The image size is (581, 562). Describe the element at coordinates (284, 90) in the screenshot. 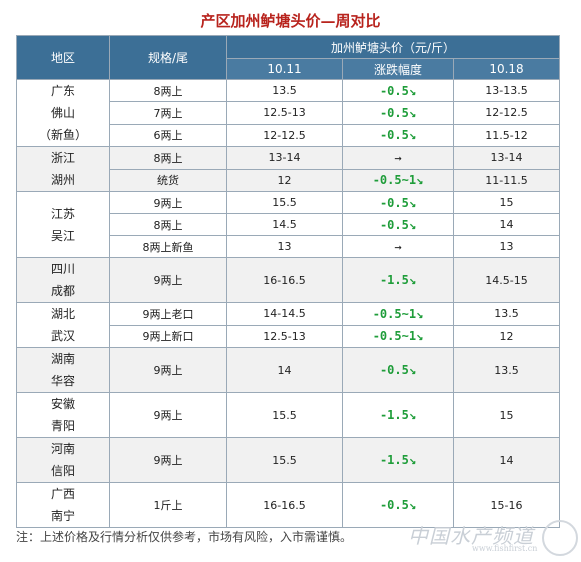

I see `price-10-11-cell: 13.5` at that location.